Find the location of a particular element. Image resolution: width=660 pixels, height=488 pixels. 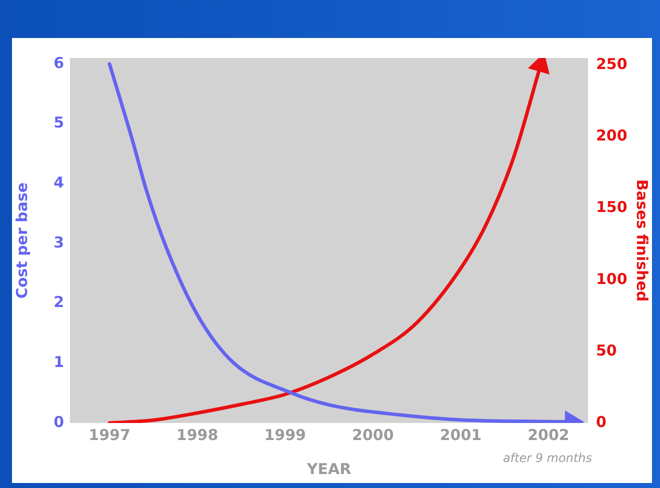

y-tick-label: 3 is located at coordinates (59, 242).